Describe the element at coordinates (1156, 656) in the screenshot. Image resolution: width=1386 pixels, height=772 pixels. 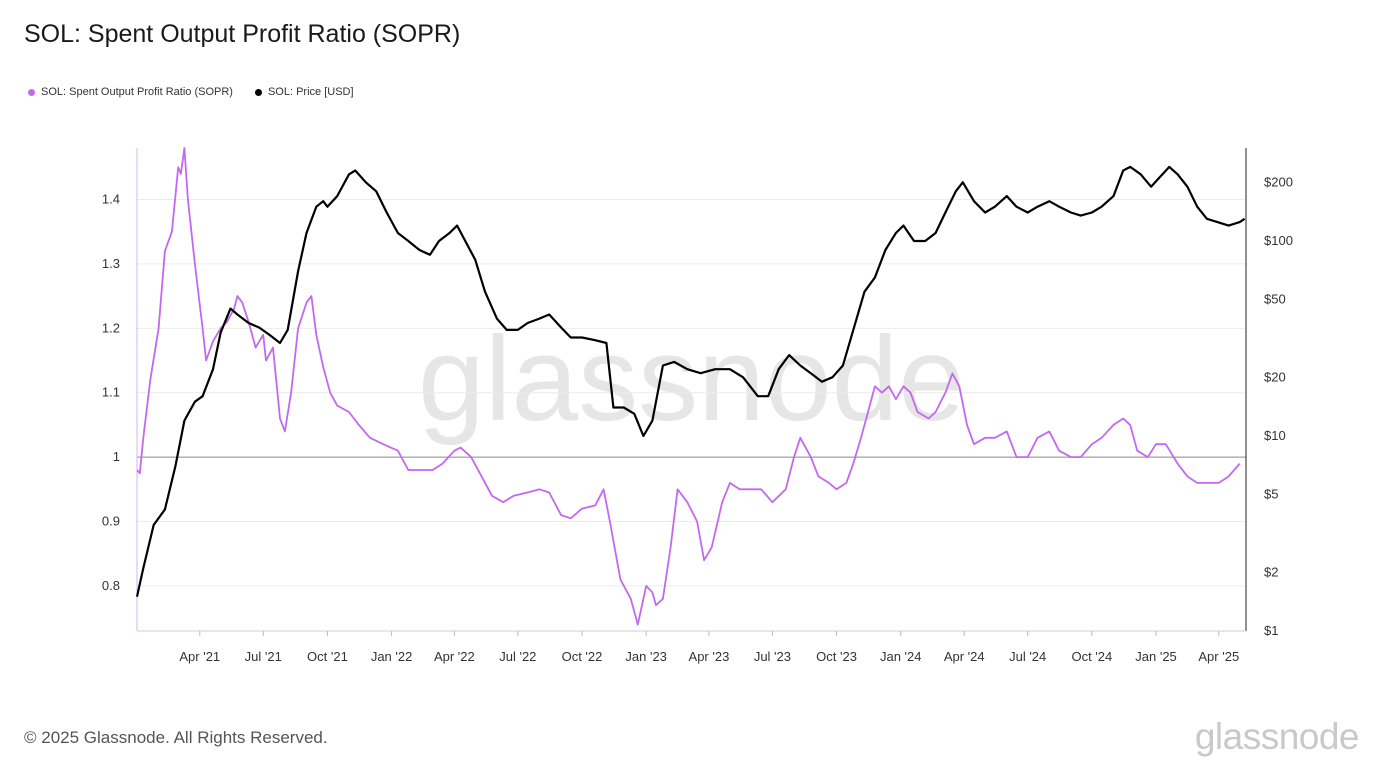
I see `x-tick-label: Jan '25` at that location.